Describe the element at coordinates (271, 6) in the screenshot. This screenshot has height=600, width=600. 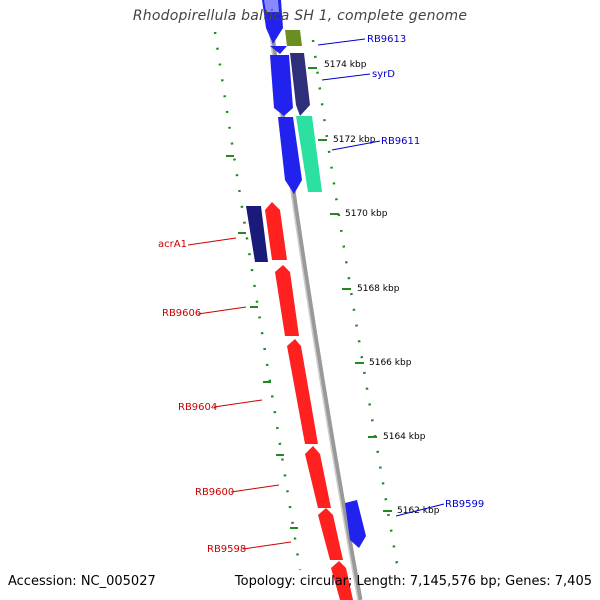
I see `gene-forward-block-light` at that location.